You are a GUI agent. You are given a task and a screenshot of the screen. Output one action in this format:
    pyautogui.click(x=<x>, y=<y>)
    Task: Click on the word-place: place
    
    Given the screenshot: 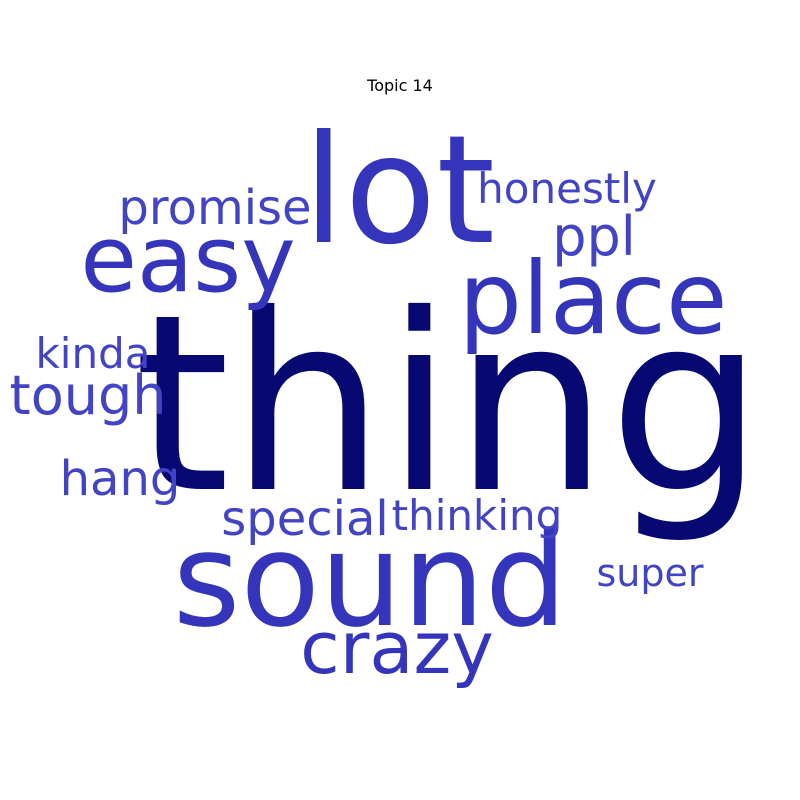 What is the action you would take?
    pyautogui.click(x=592, y=298)
    